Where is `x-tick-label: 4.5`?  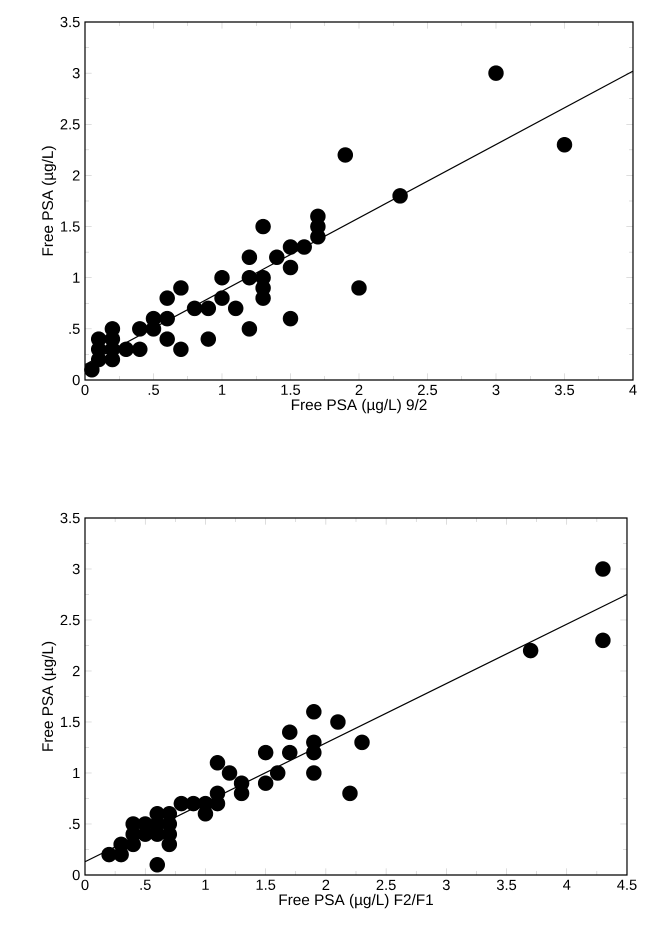
x-tick-label: 4.5 is located at coordinates (627, 885).